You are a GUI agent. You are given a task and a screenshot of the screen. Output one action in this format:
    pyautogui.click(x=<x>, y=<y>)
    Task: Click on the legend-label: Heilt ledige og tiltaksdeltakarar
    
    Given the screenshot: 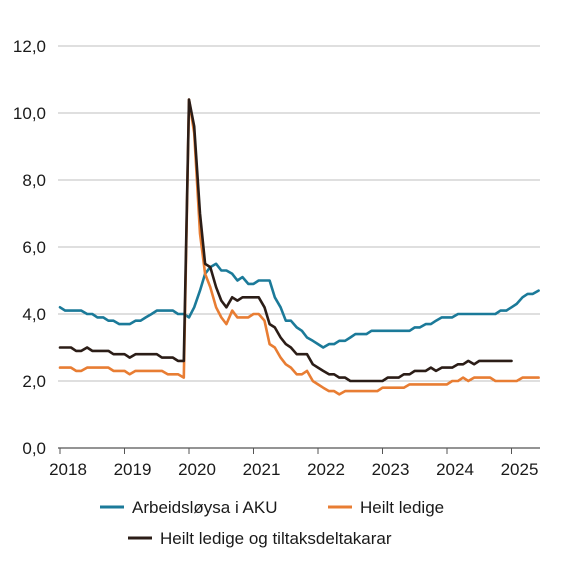 What is the action you would take?
    pyautogui.click(x=276, y=538)
    